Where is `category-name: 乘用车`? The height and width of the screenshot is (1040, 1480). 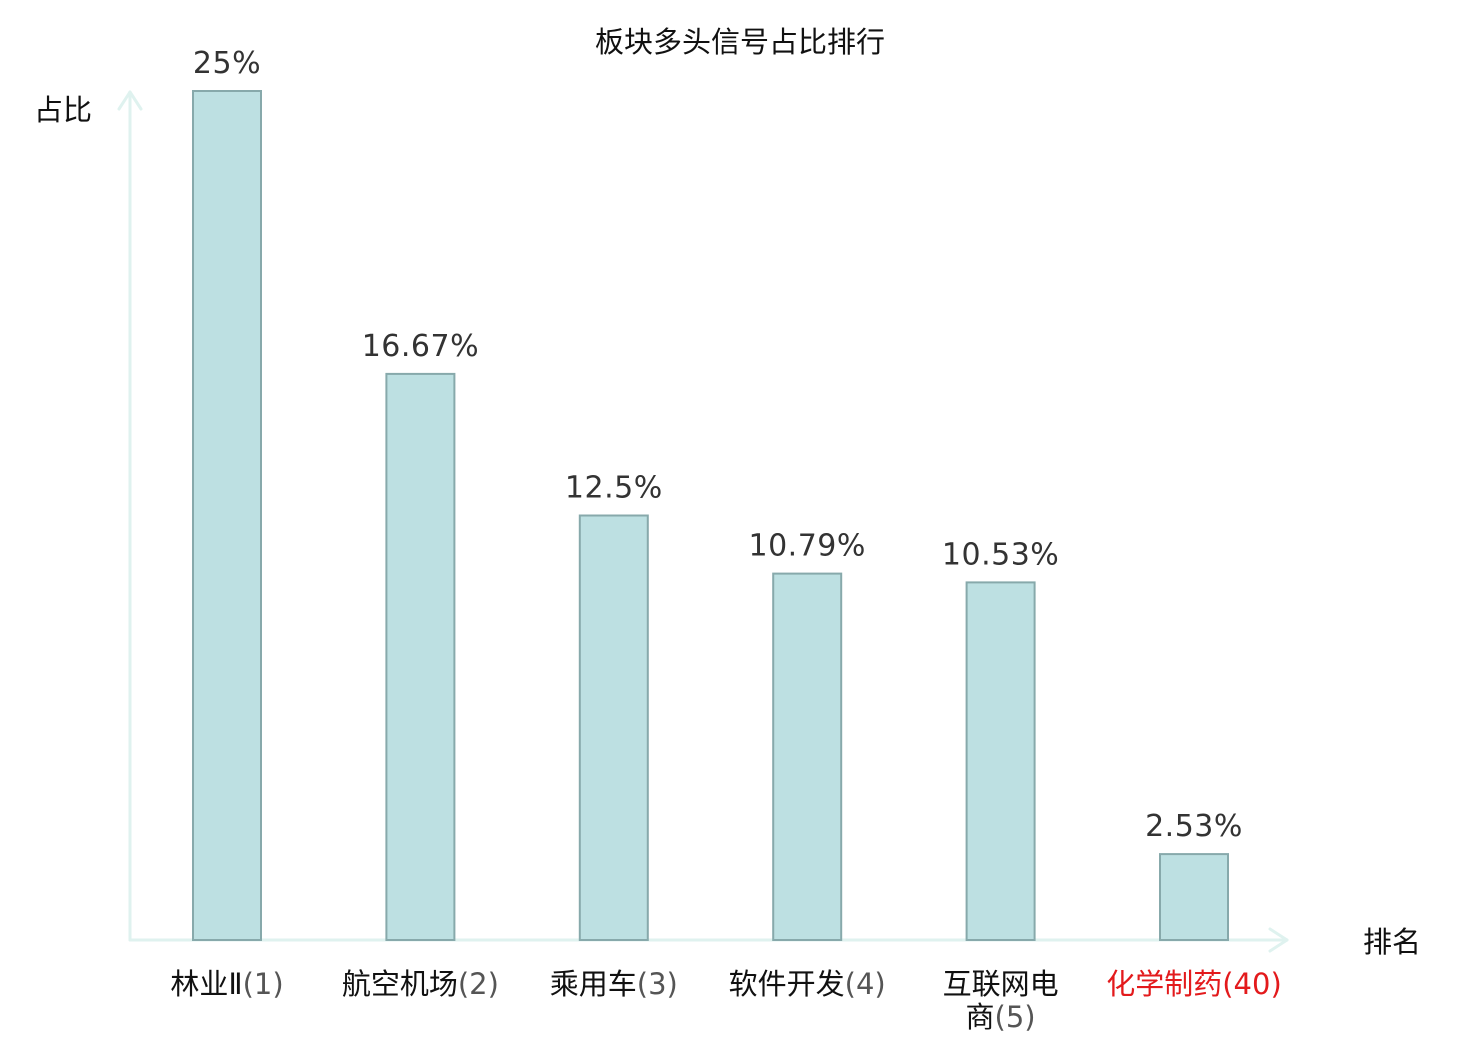
category-name: 乘用车 is located at coordinates (593, 984).